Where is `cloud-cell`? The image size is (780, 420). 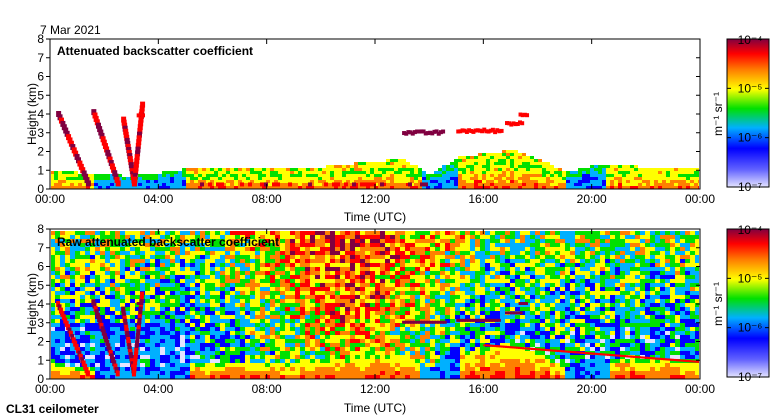 cloud-cell is located at coordinates (143, 115).